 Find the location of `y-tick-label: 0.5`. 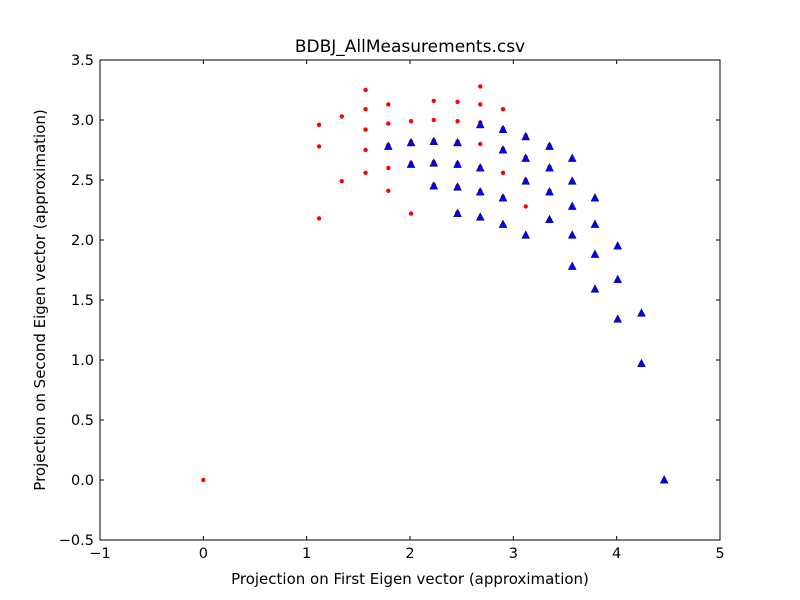

y-tick-label: 0.5 is located at coordinates (82, 421).